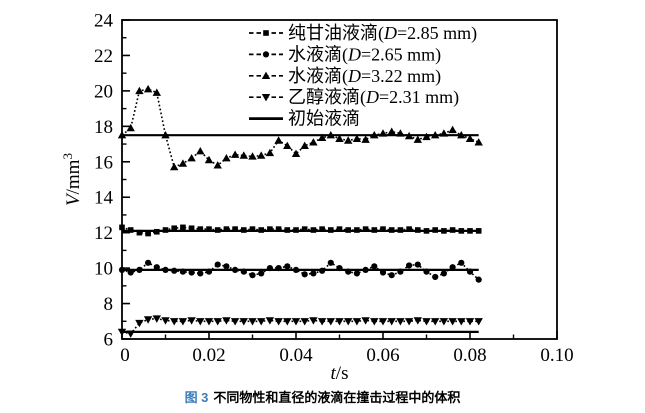 The image size is (645, 413). What do you see at coordinates (324, 119) in the screenshot?
I see `legend-label: 初始液滴` at bounding box center [324, 119].